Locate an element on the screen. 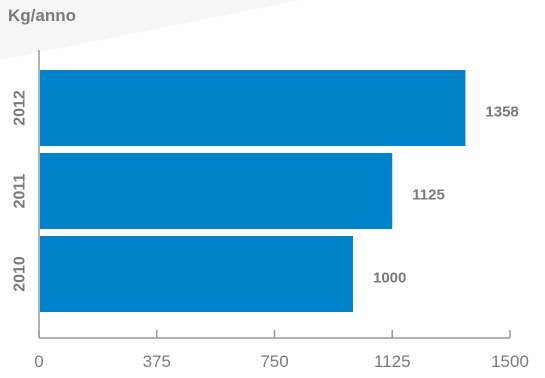  bar-2011 is located at coordinates (216, 191).